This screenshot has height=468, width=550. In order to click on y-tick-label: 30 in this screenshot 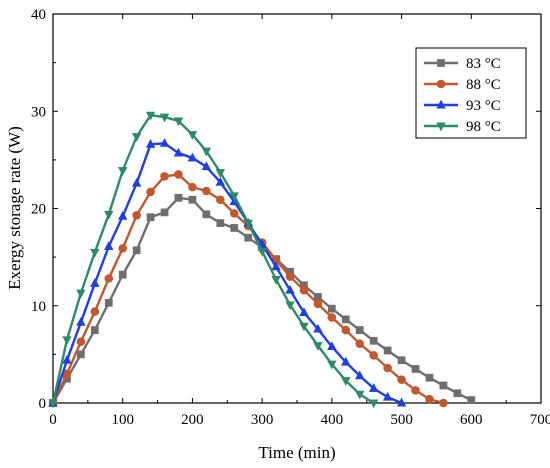, I will do `click(38, 112)`.